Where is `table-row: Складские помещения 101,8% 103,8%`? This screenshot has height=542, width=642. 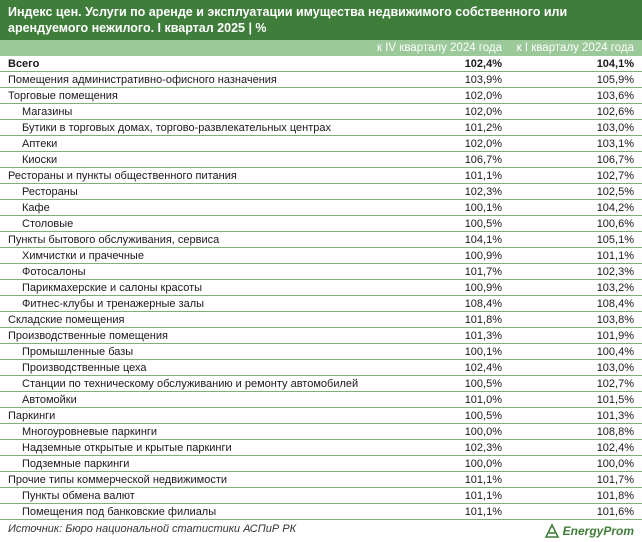 table-row: Складские помещения 101,8% 103,8% is located at coordinates (321, 320).